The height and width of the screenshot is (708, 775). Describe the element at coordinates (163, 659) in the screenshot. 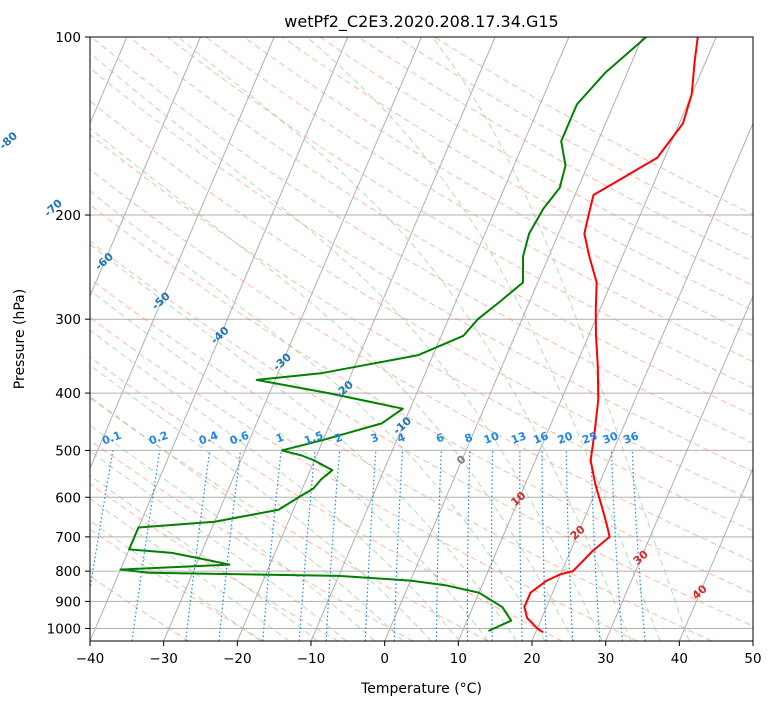

I see `x-tick-label: −30` at that location.